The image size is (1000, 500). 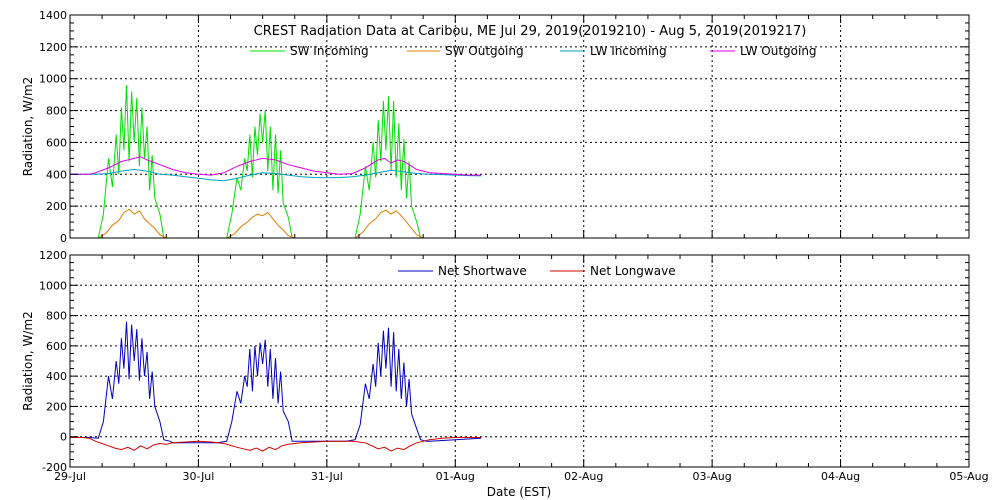 I want to click on x-axis-label: Date (EST), so click(x=519, y=492).